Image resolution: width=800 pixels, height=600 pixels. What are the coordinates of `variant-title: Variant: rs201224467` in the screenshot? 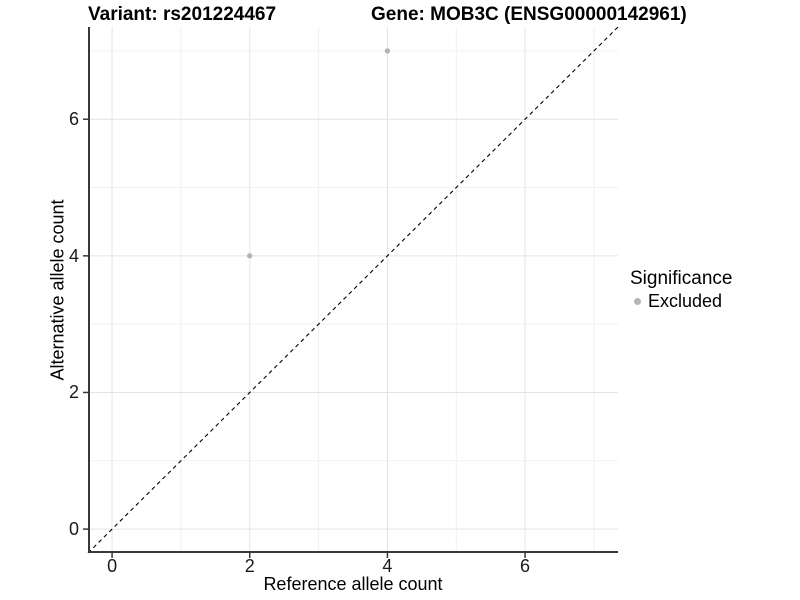 It's located at (182, 14).